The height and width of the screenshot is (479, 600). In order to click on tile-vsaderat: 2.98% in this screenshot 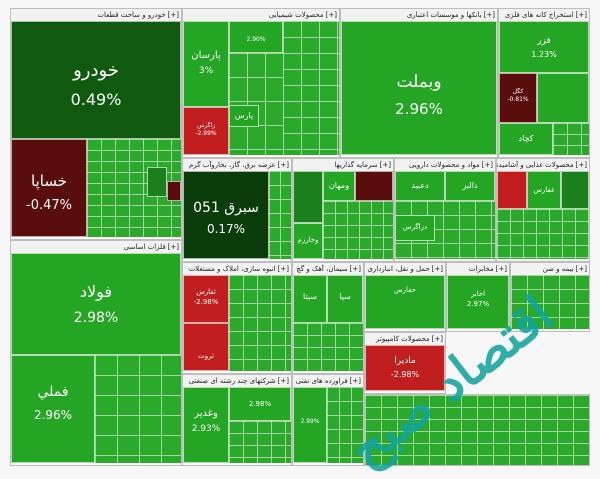, I will do `click(260, 404)`.